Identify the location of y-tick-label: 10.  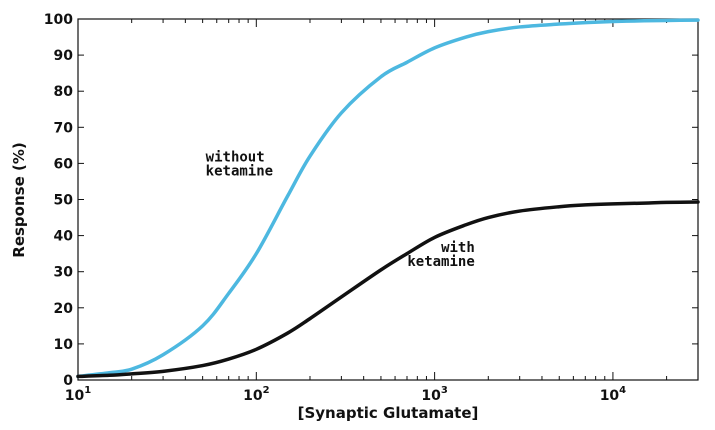
(64, 345).